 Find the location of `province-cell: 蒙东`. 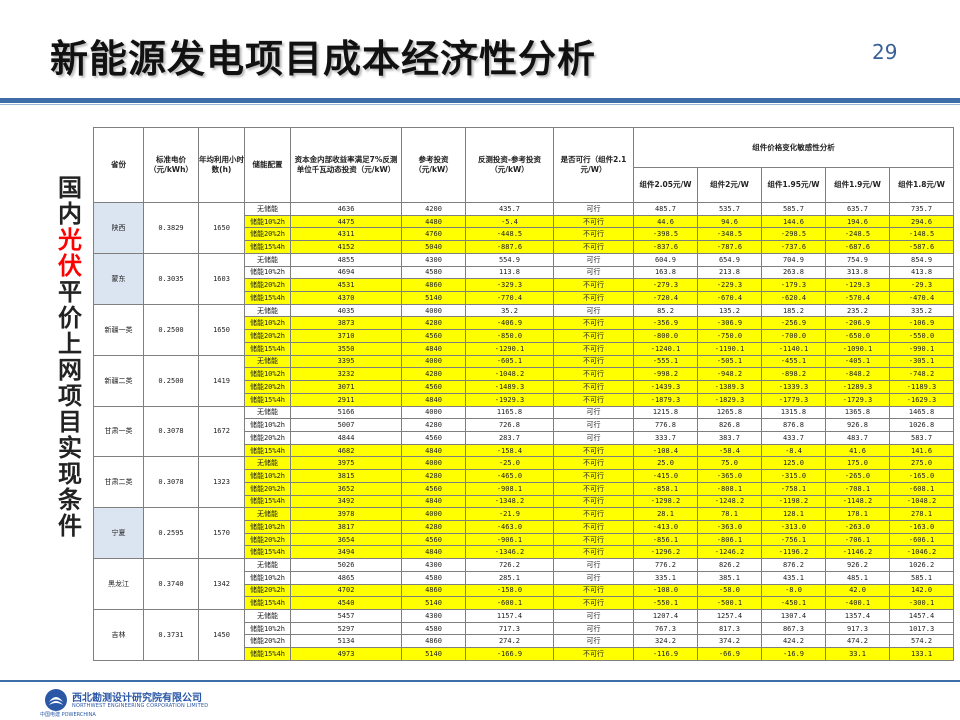

province-cell: 蒙东 is located at coordinates (118, 278).